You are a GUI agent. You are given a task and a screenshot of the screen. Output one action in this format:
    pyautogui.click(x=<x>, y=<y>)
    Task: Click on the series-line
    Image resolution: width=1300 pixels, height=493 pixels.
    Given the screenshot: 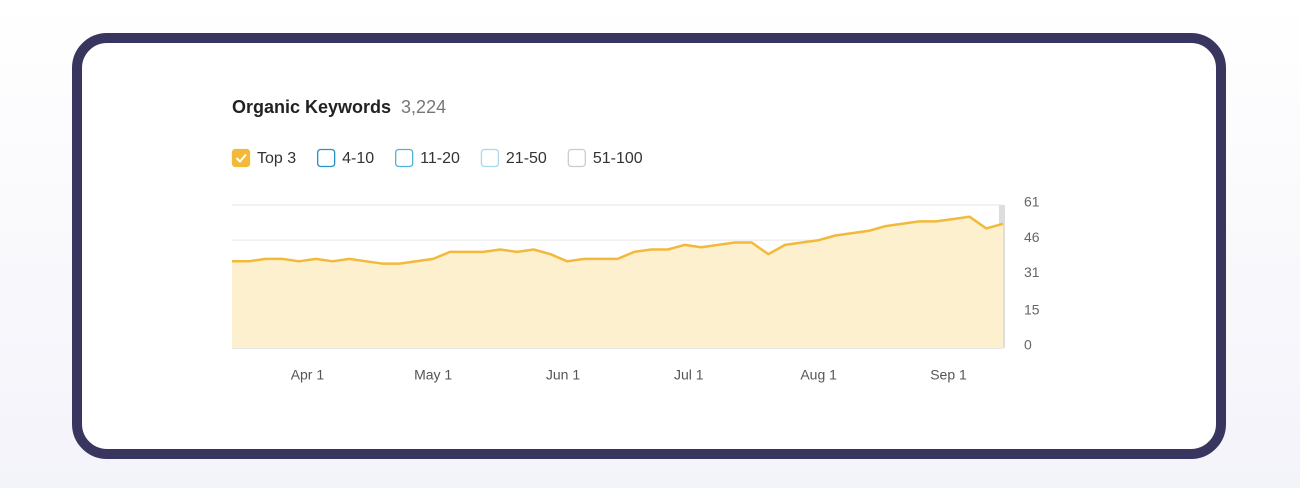 What is the action you would take?
    pyautogui.click(x=618, y=240)
    